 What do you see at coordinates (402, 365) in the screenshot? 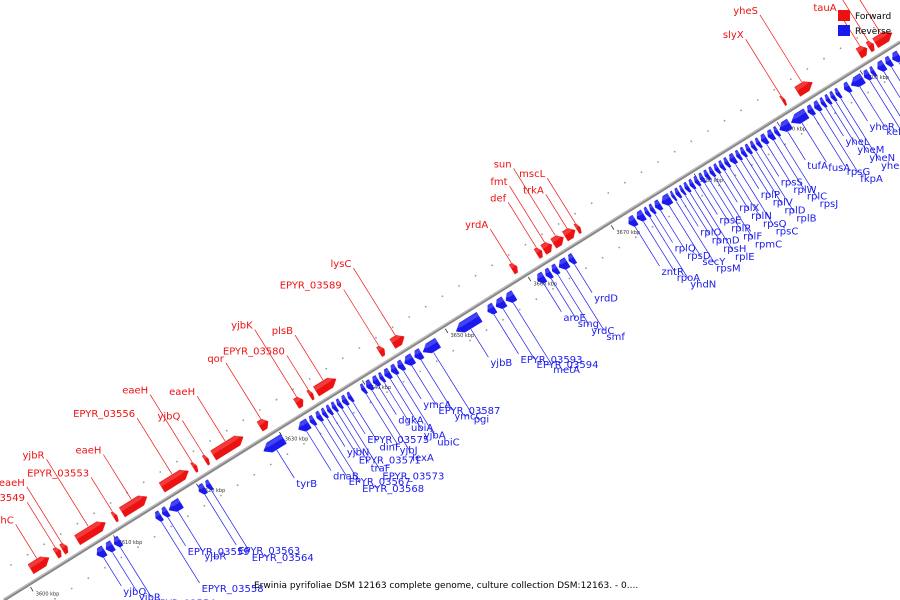
I see `gene-reverse-ymca` at bounding box center [402, 365].